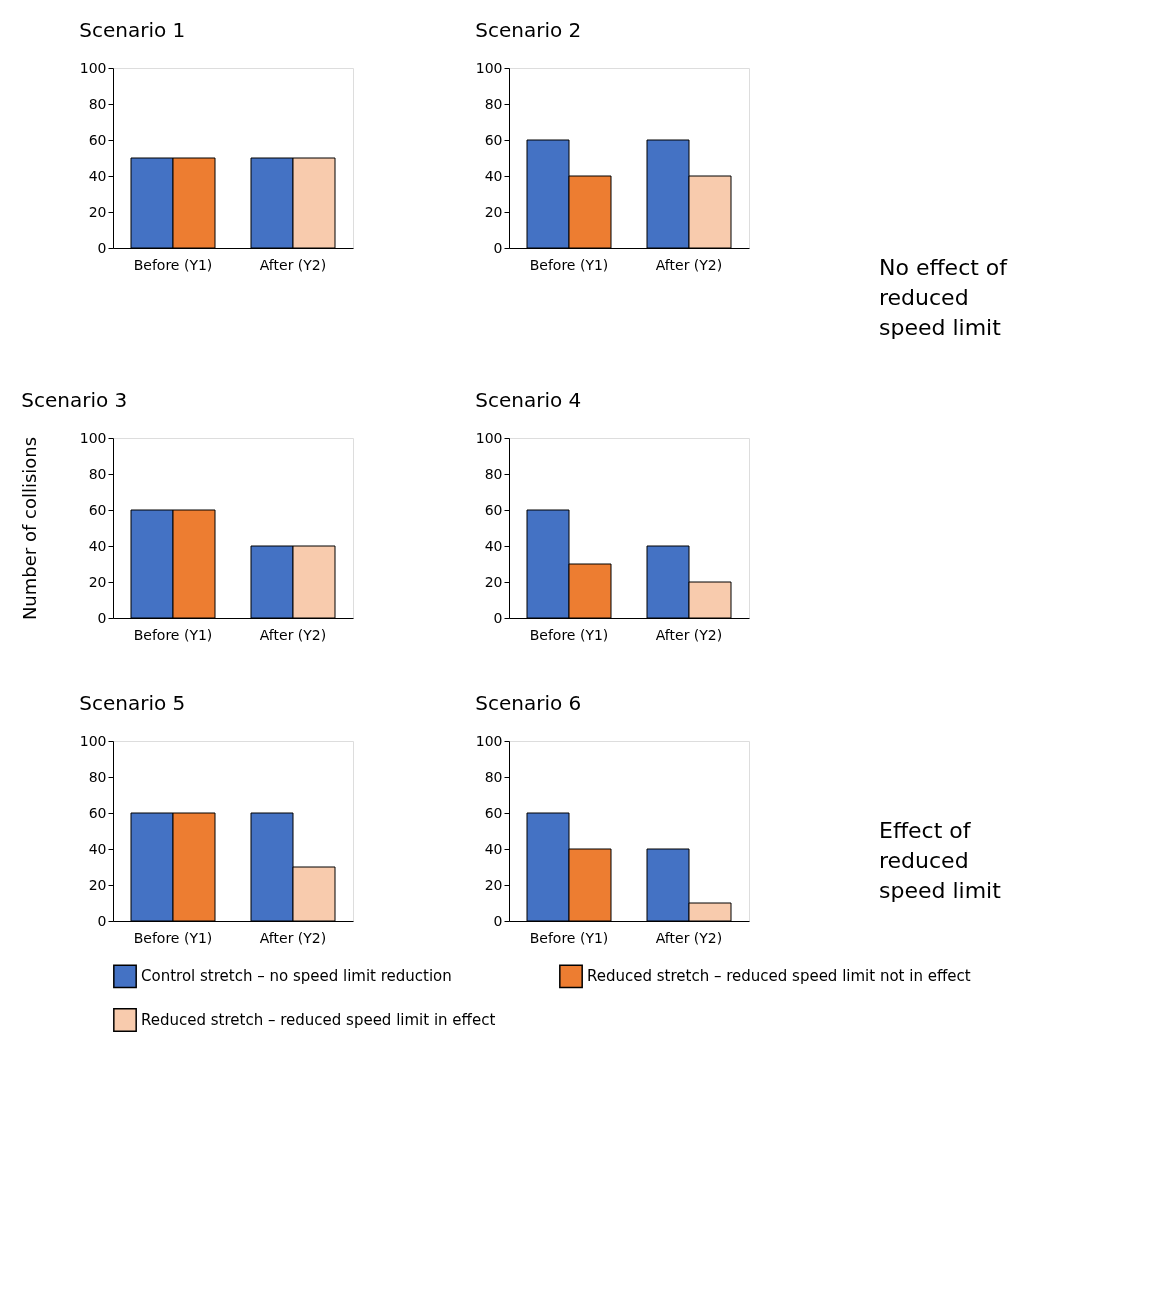 The image size is (1150, 1289). I want to click on chart-title: Scenario 6, so click(528, 703).